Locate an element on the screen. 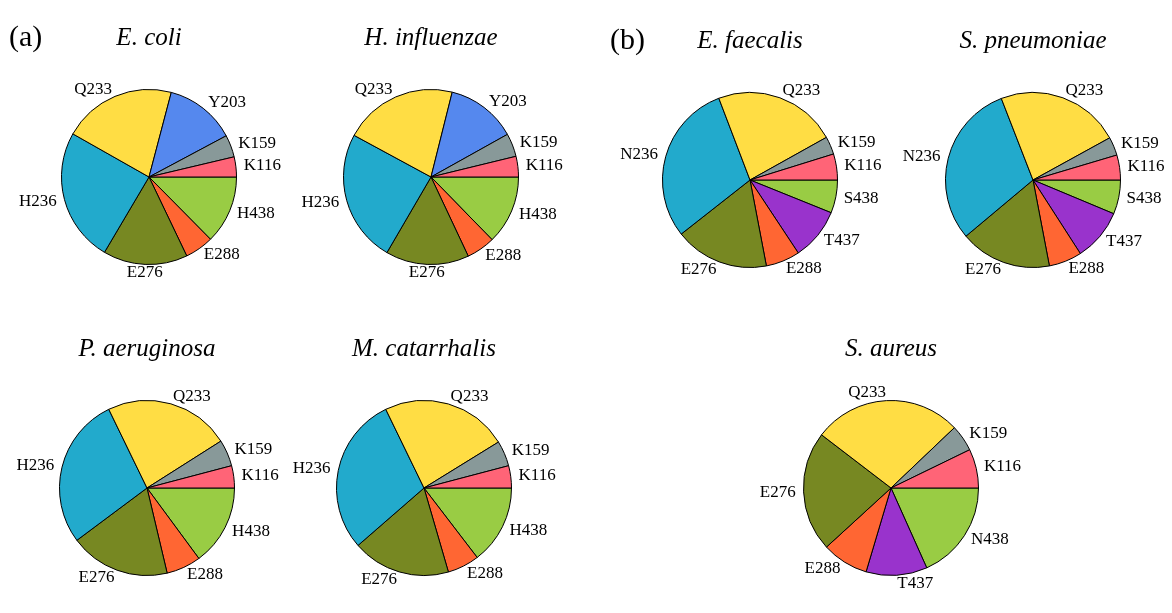 The height and width of the screenshot is (613, 1172). chart-title: E. faecalis is located at coordinates (750, 39).